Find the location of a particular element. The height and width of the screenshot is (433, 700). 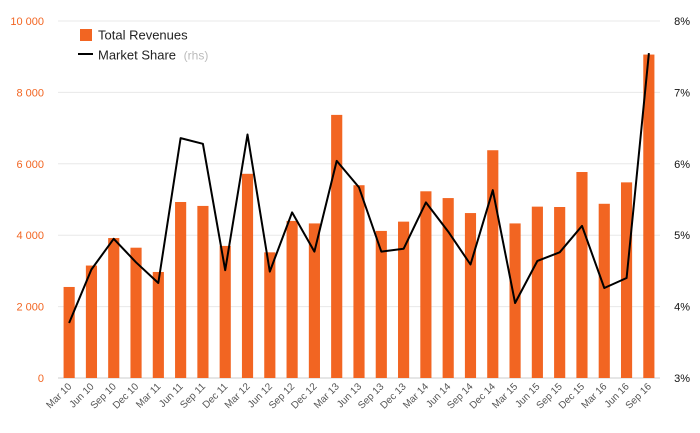

y-right-tick-label: 4% is located at coordinates (682, 308).